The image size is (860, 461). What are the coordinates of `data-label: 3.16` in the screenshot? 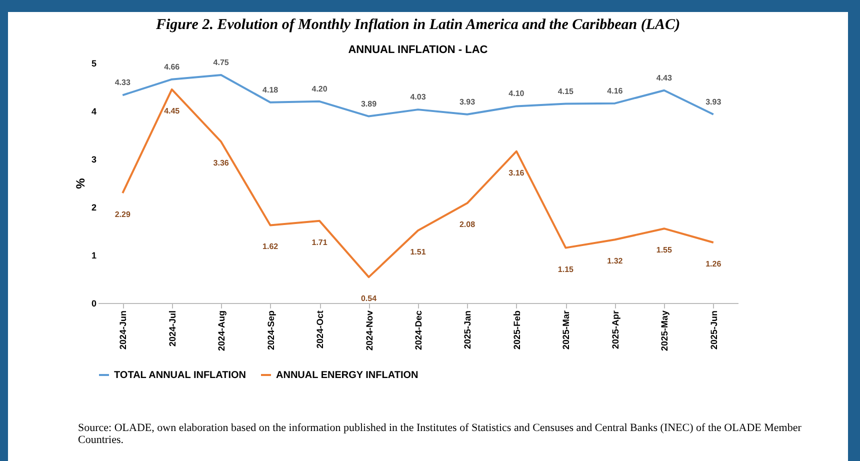 It's located at (516, 173).